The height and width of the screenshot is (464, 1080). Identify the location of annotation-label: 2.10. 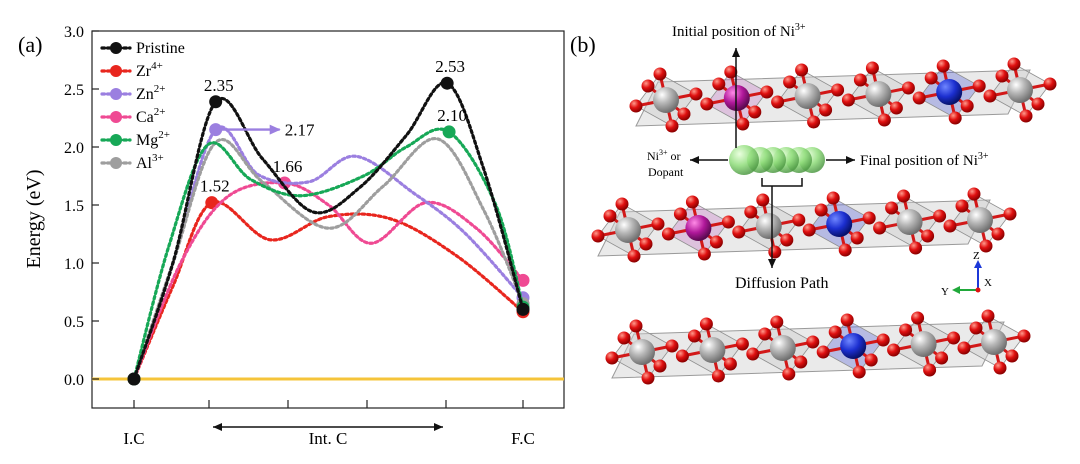
(452, 115).